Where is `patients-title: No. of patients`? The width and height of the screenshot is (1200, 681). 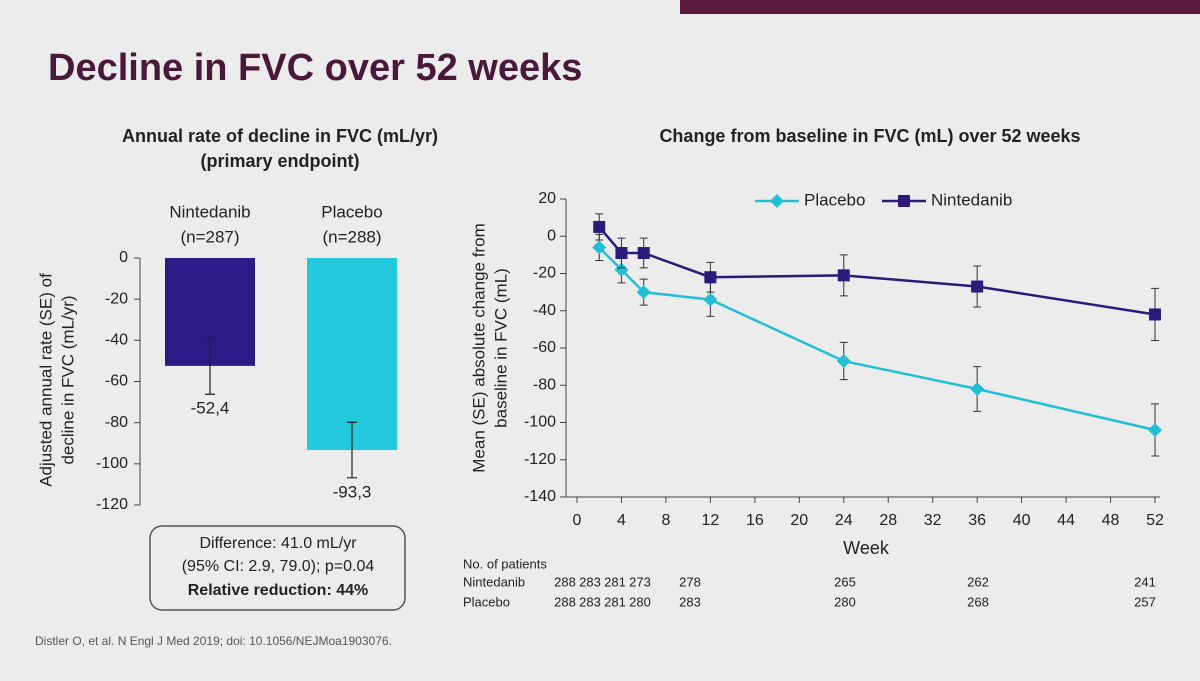
patients-title: No. of patients is located at coordinates (505, 563).